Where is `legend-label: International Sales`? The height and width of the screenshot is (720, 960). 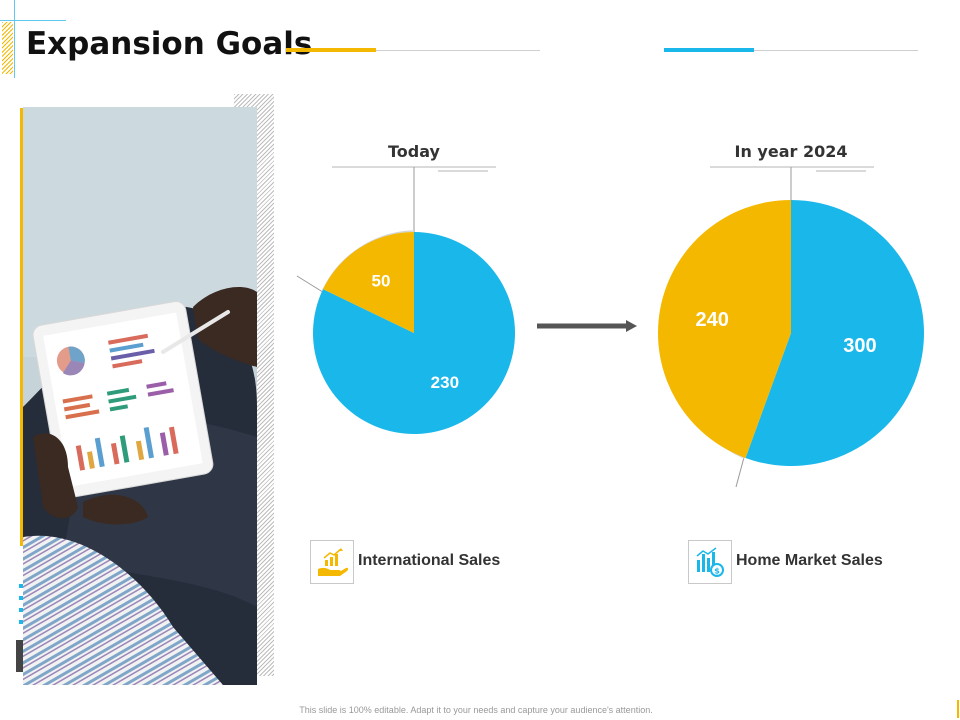 legend-label: International Sales is located at coordinates (429, 560).